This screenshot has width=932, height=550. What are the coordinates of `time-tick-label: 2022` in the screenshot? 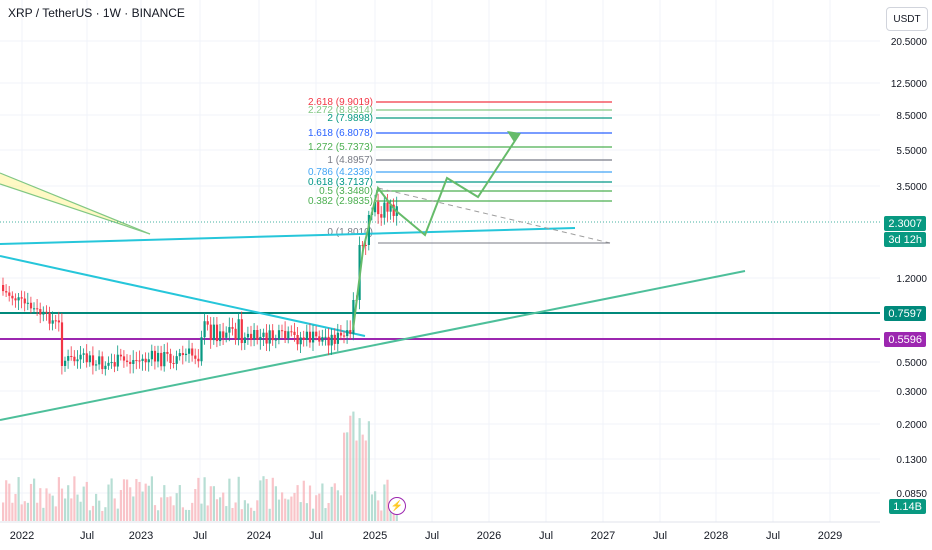 It's located at (22, 536).